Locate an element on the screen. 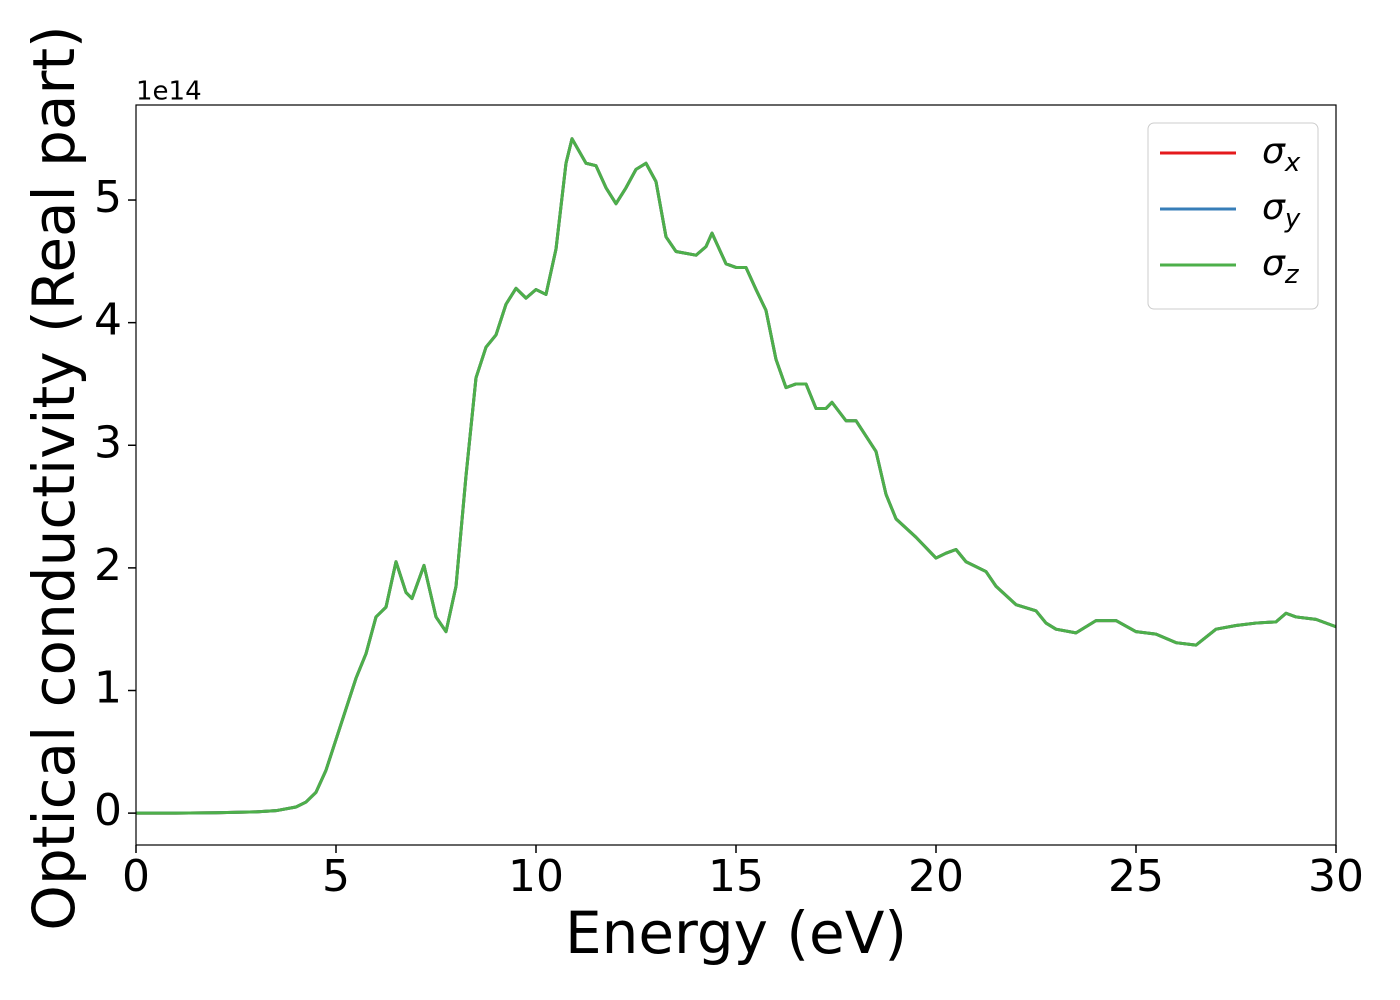 The height and width of the screenshot is (1000, 1400). legend-label: σz is located at coordinates (1281, 266).